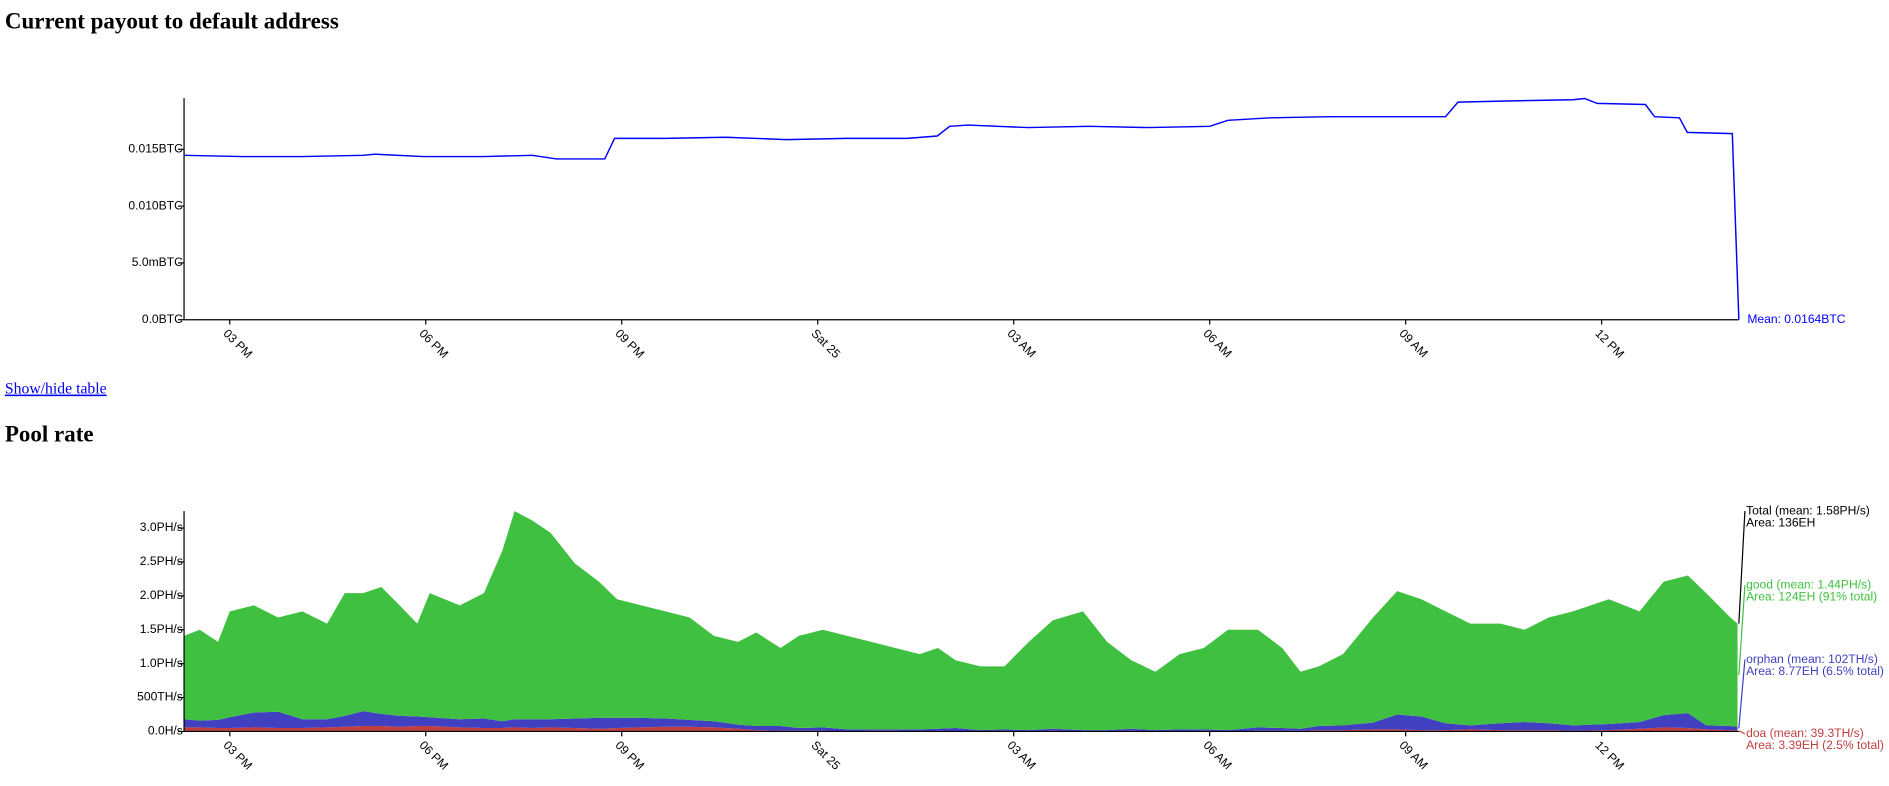 The height and width of the screenshot is (786, 1889). I want to click on y-tick-label: 0.015BTC, so click(155, 148).